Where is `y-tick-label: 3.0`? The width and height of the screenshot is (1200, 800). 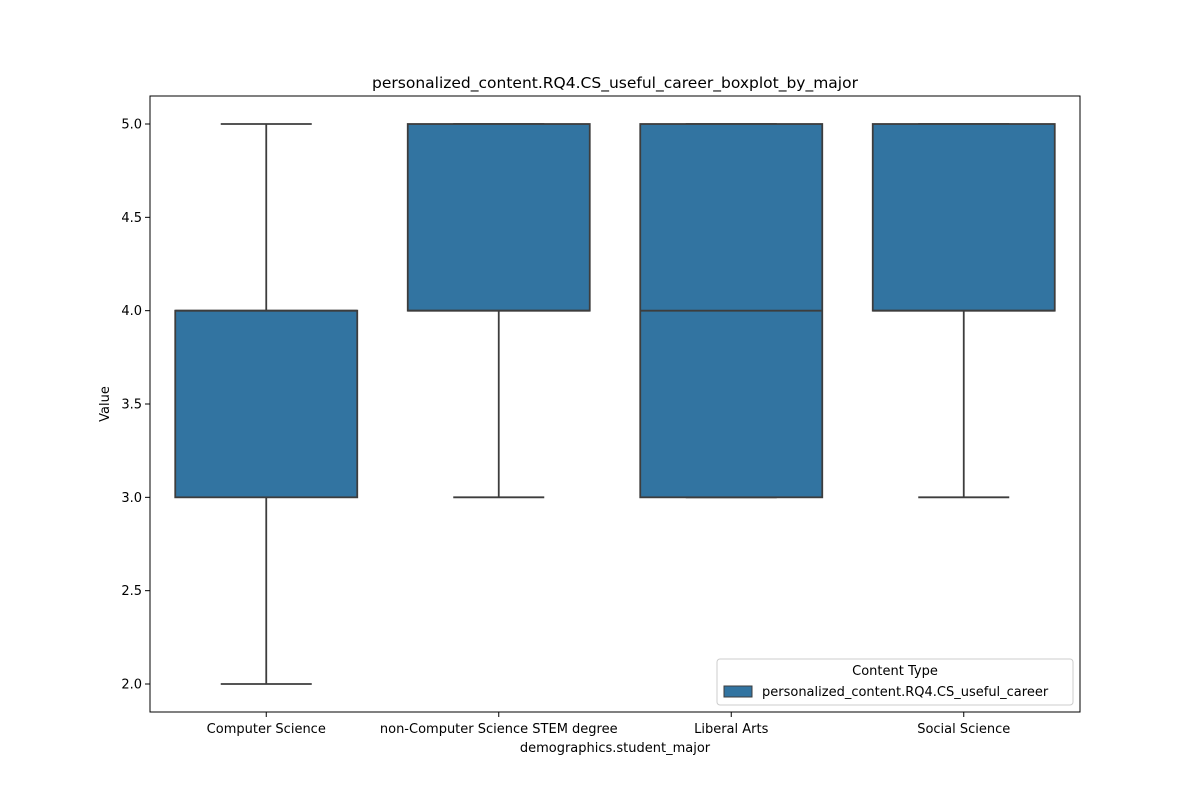 y-tick-label: 3.0 is located at coordinates (131, 498).